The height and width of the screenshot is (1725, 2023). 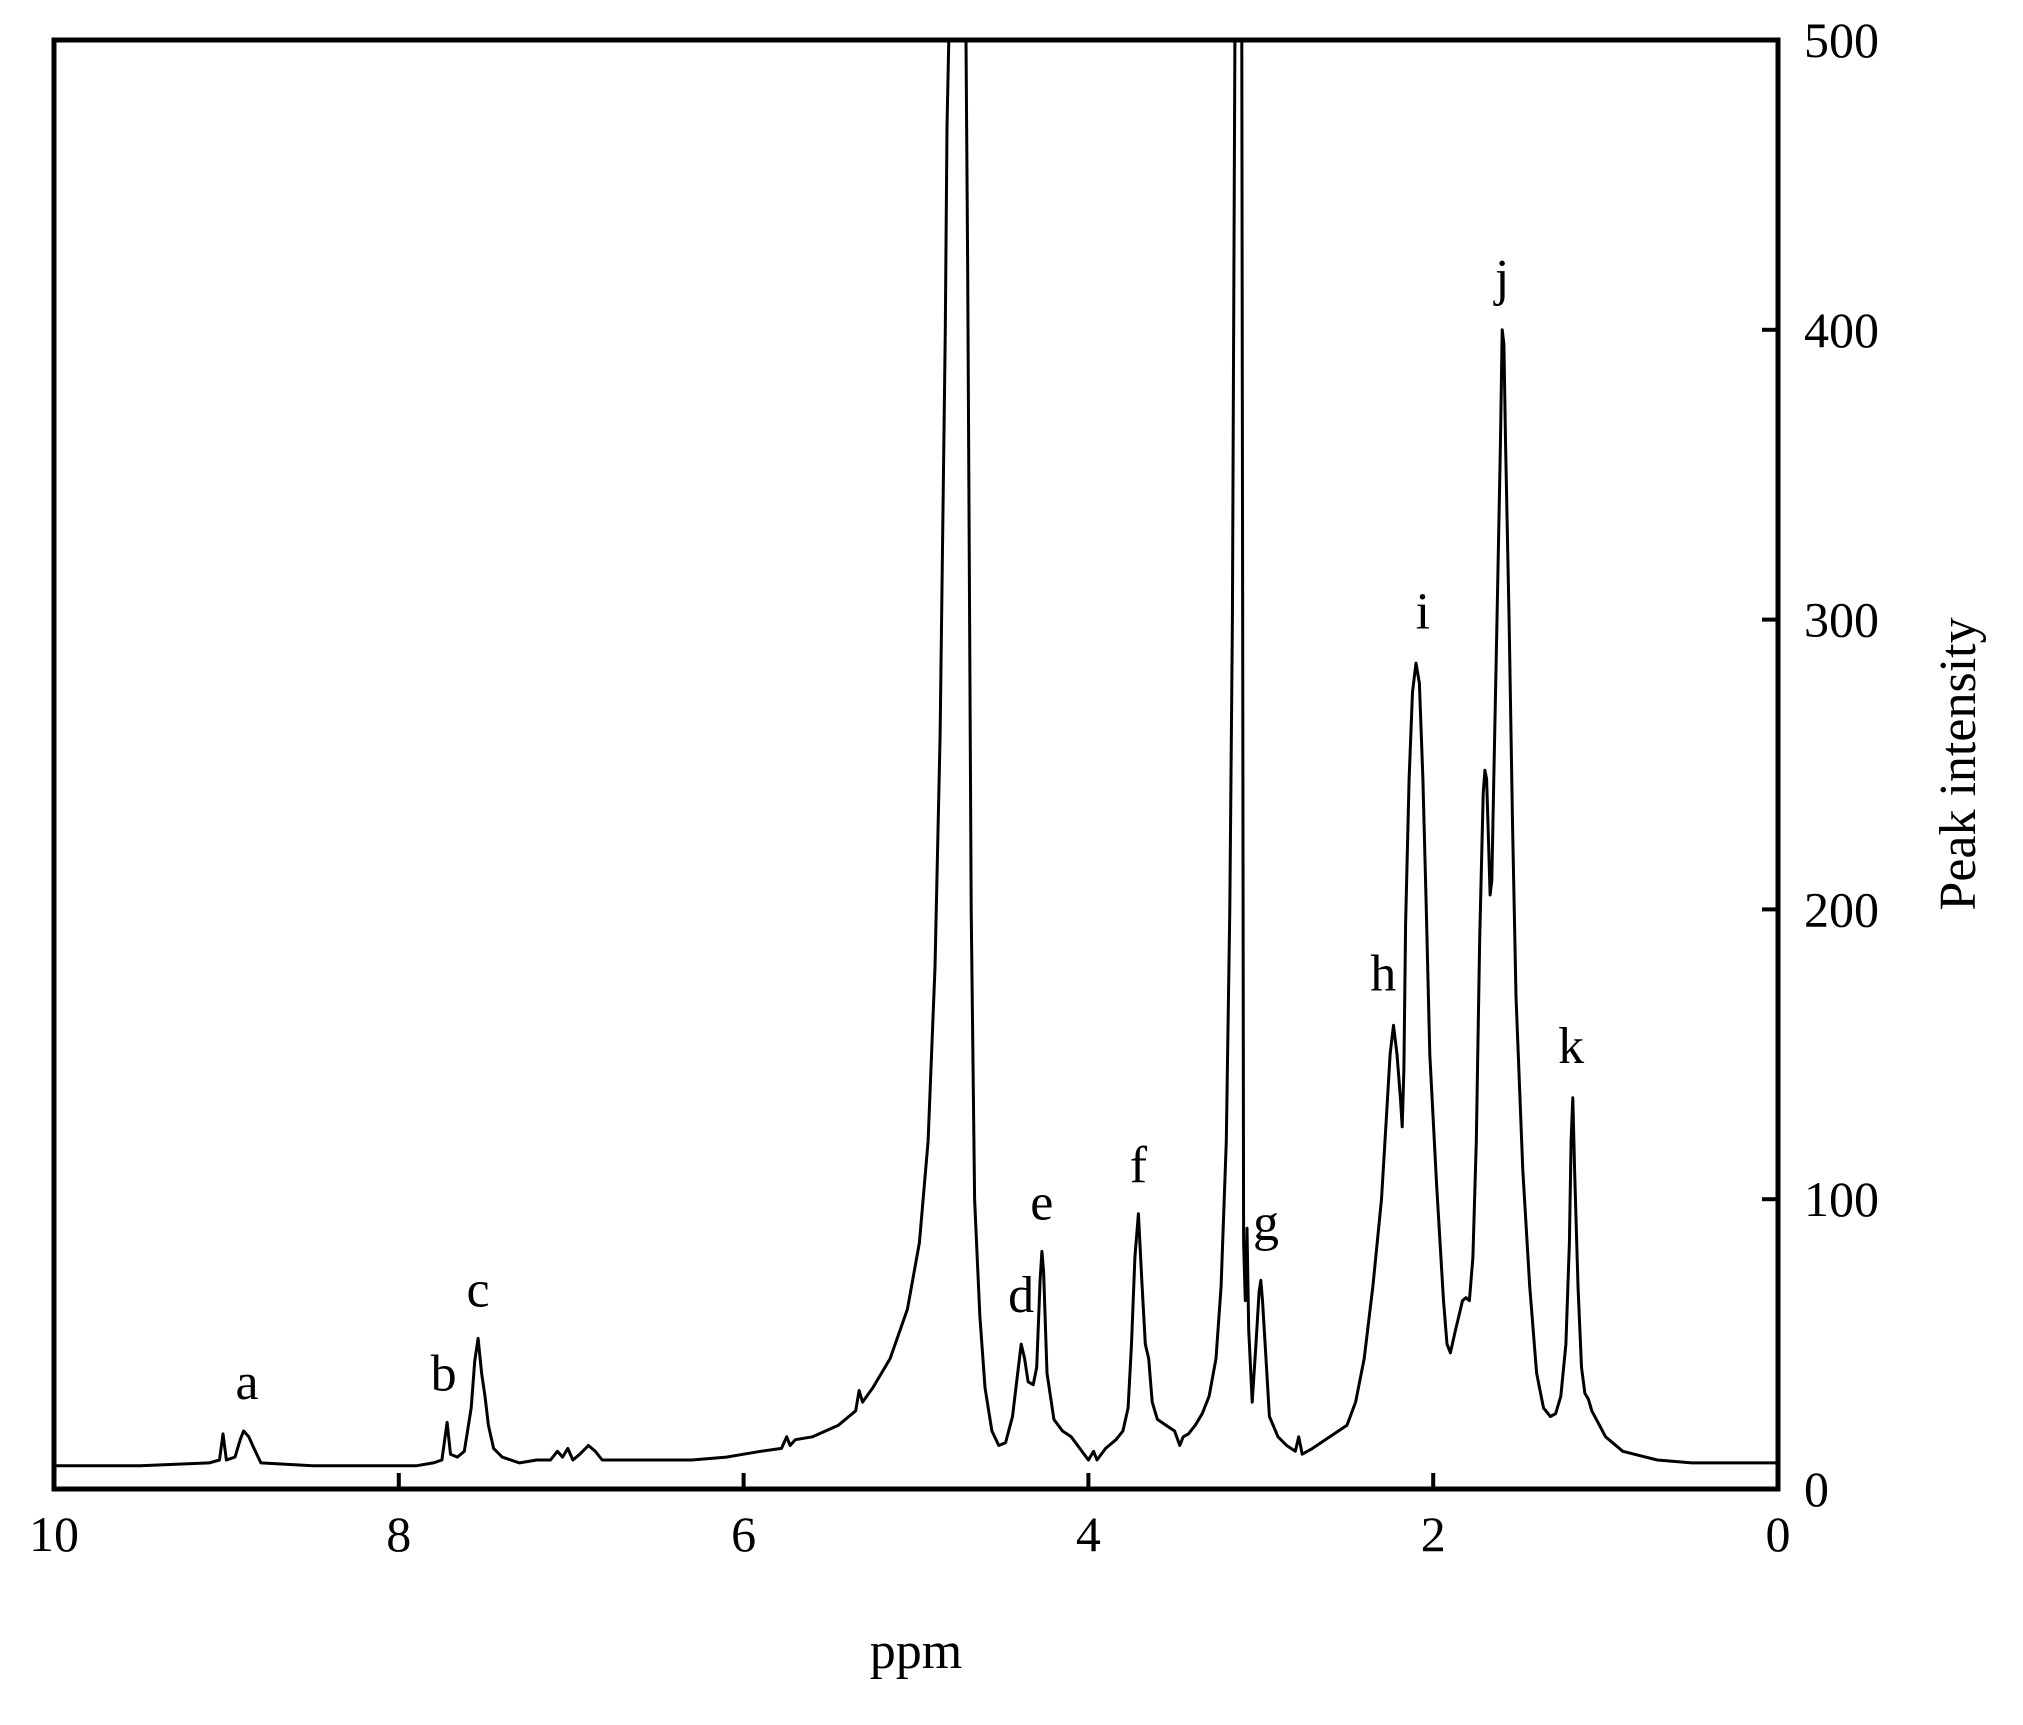 What do you see at coordinates (1816, 1489) in the screenshot?
I see `y-tick-label: 0` at bounding box center [1816, 1489].